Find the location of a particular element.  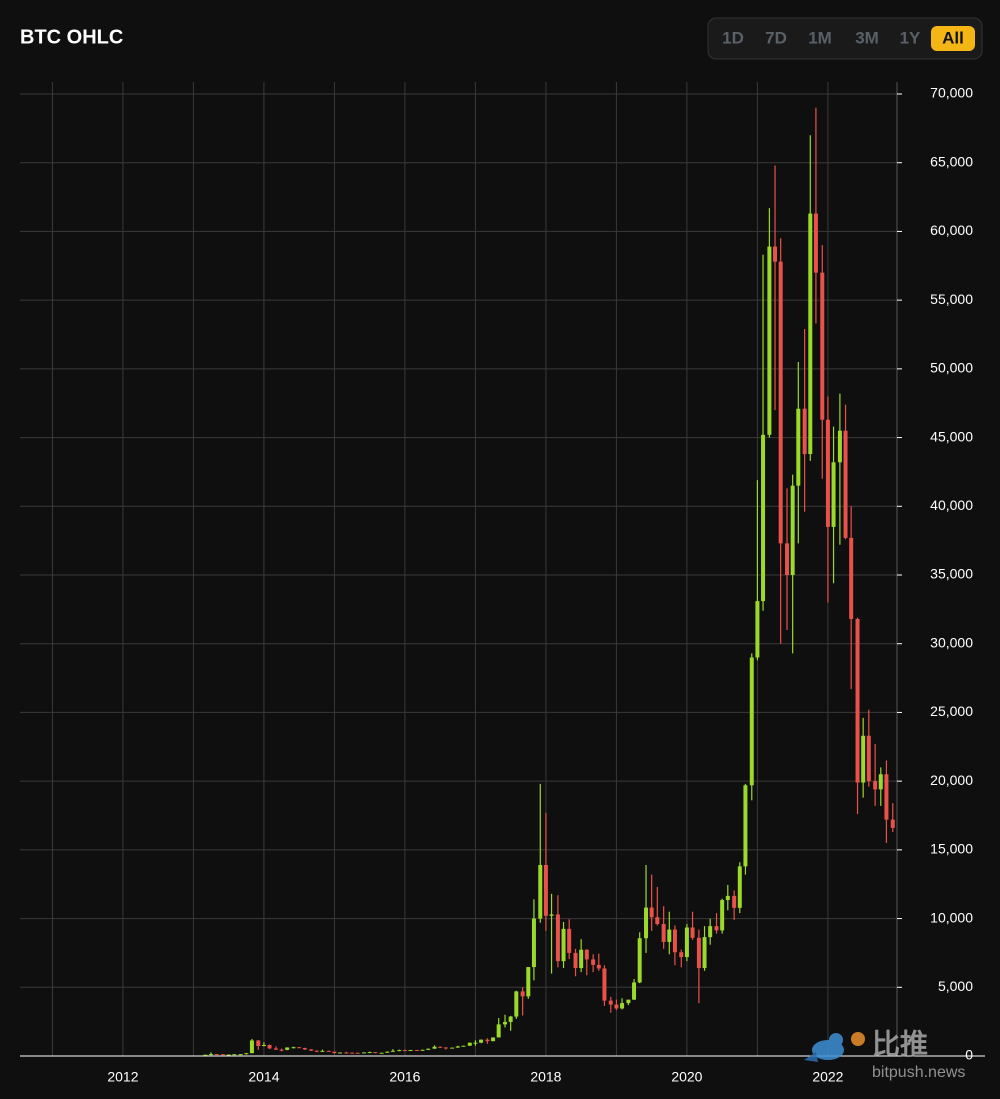

y-tick-label: 45,000 is located at coordinates (951, 436).